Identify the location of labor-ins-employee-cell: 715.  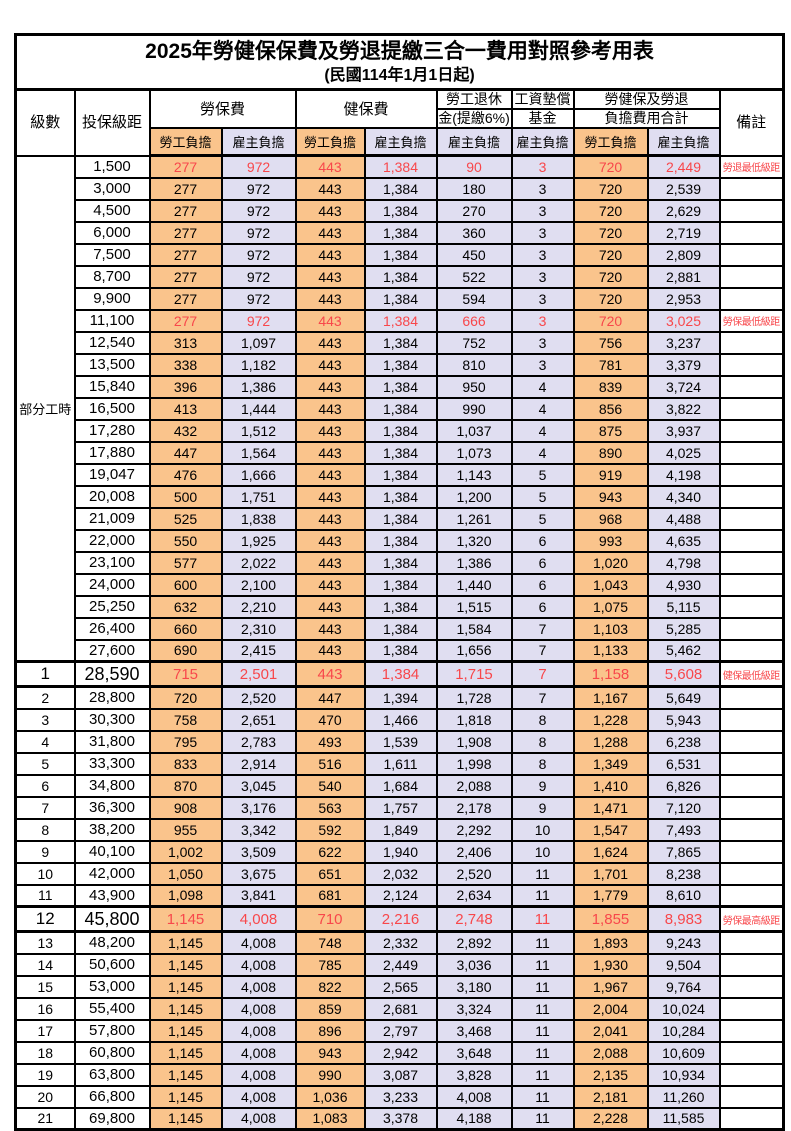
(185, 674).